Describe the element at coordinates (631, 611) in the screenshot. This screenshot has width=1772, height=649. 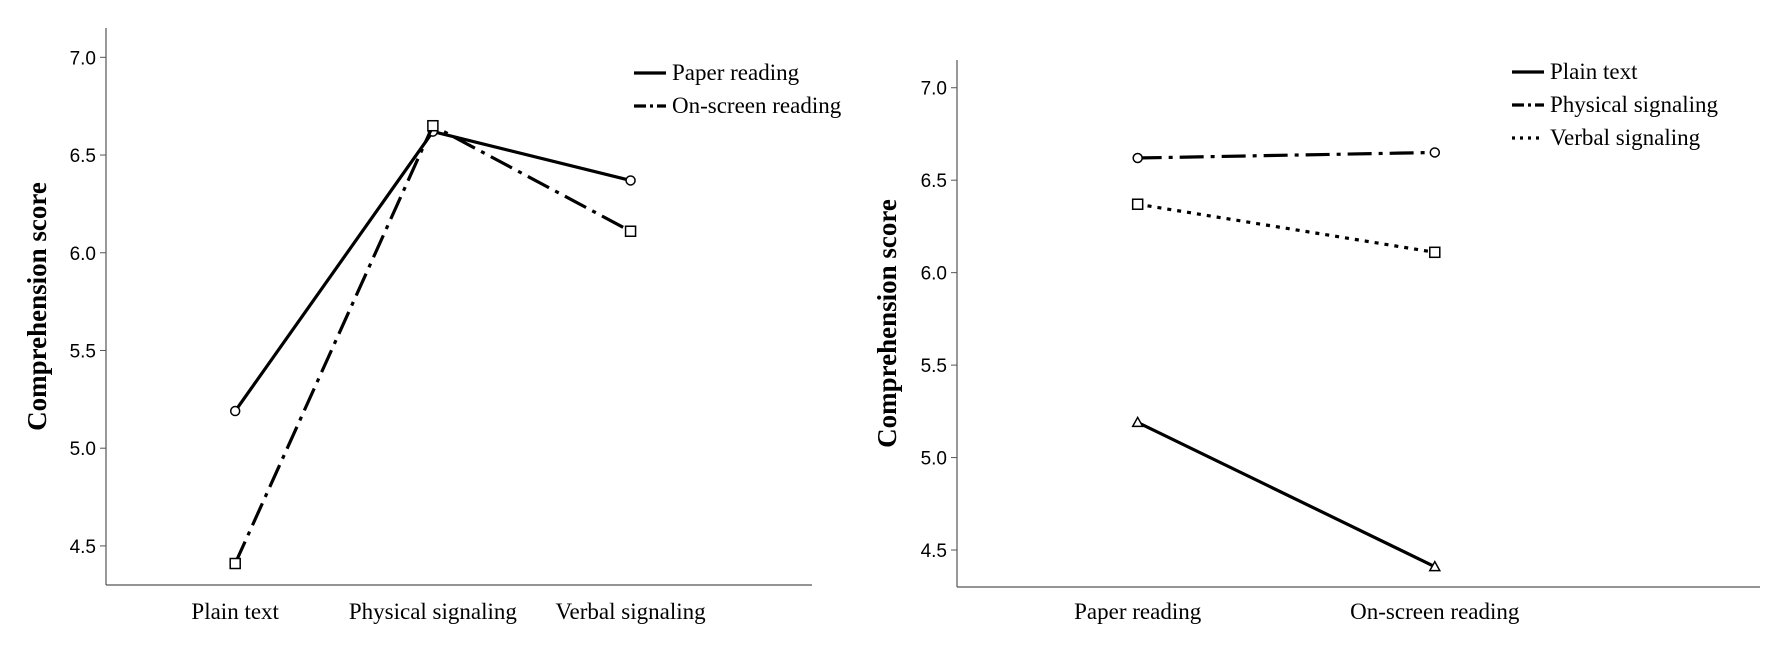
I see `x-tick-label: Verbal signaling` at that location.